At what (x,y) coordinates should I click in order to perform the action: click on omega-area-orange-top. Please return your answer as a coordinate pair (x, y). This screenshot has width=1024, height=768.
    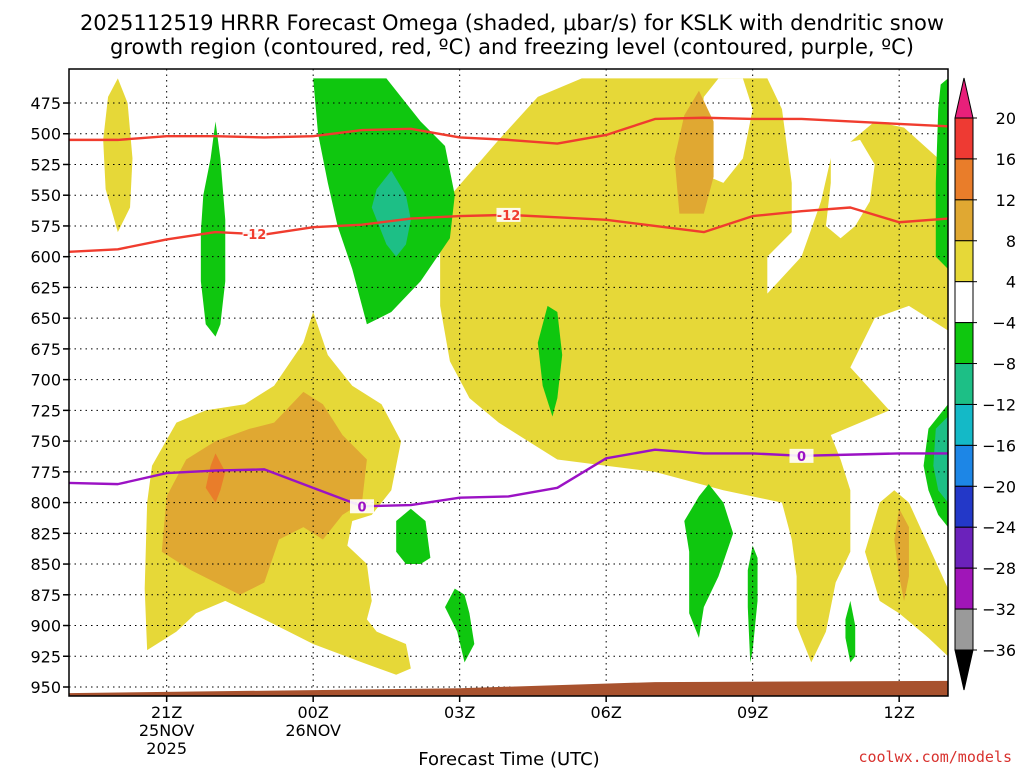
    Looking at the image, I should click on (694, 152).